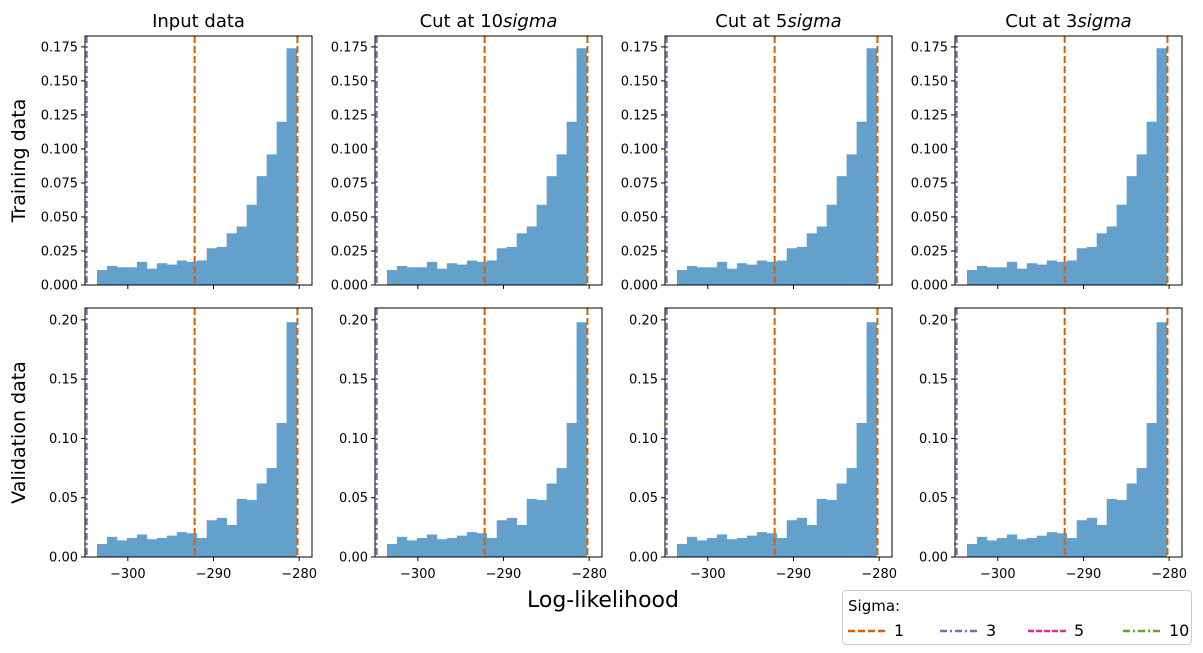 This screenshot has width=1203, height=653. I want to click on x-tick-label: −280, so click(299, 574).